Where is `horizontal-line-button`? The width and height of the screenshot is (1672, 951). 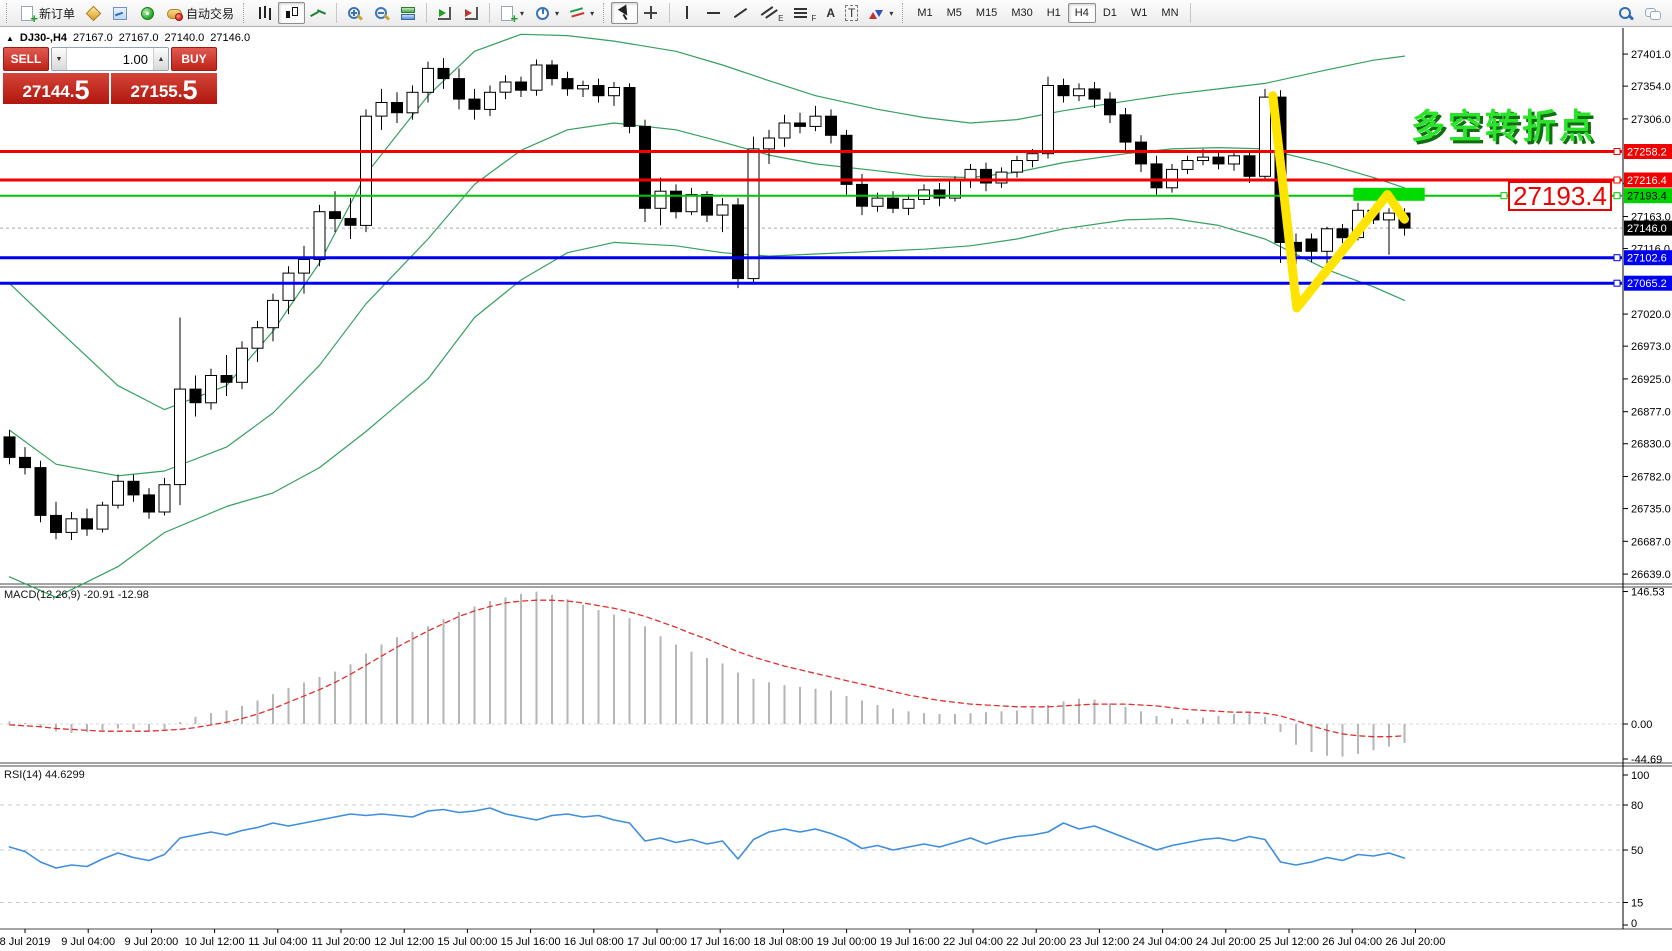
horizontal-line-button is located at coordinates (714, 13).